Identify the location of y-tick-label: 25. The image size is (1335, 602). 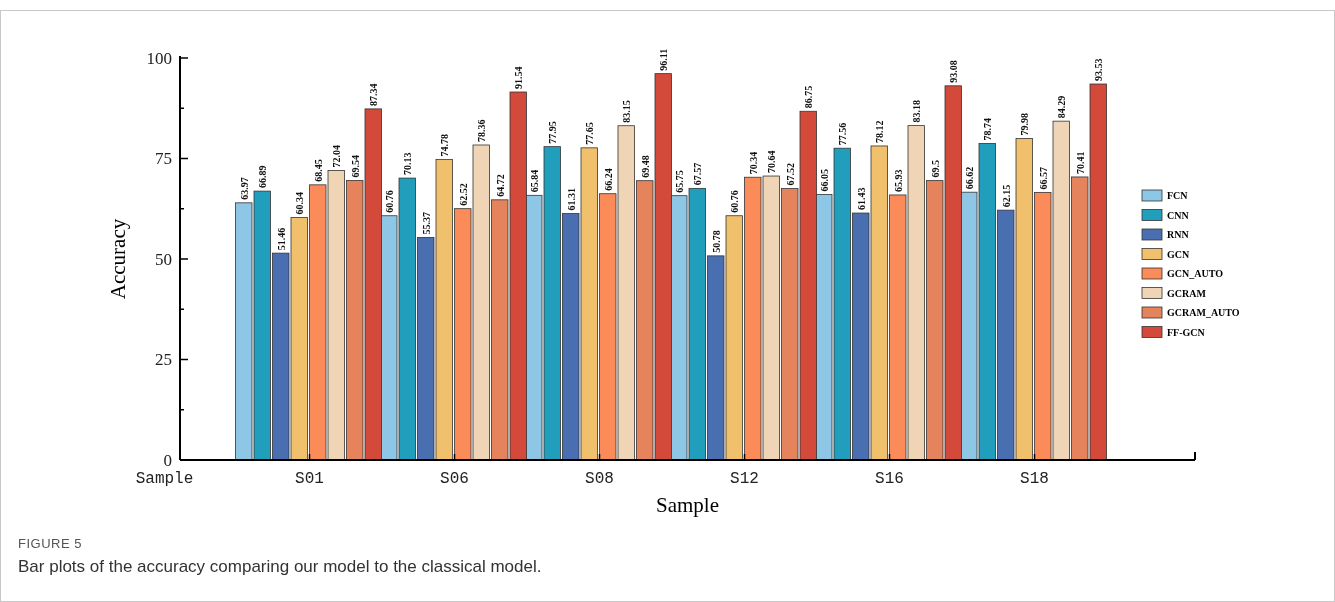
(163, 360).